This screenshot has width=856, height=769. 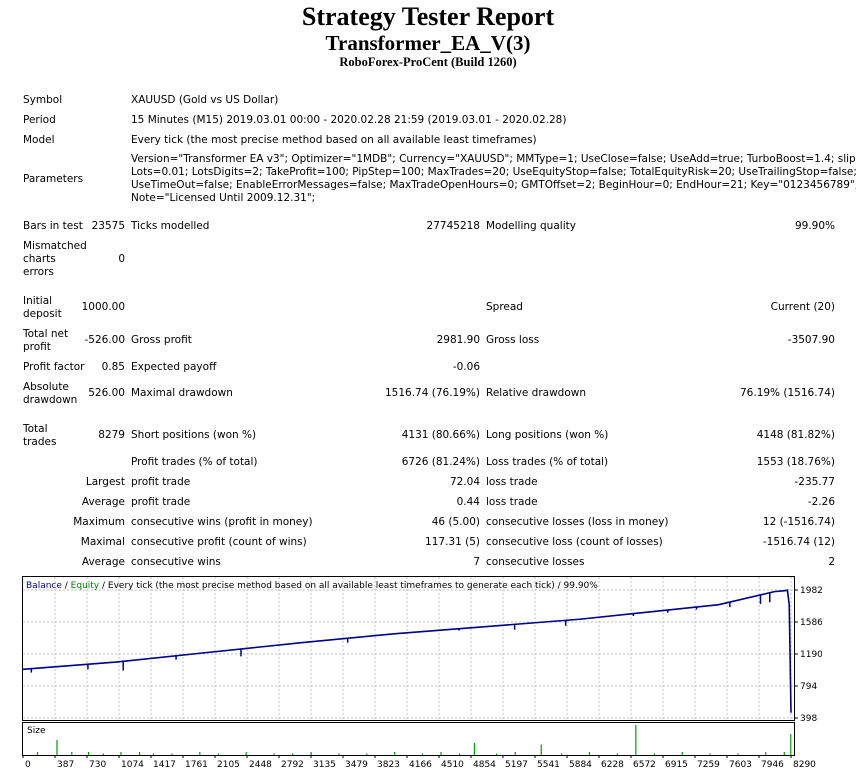 What do you see at coordinates (223, 198) in the screenshot?
I see `parameters-line-4: Note="Licensed Until 2009.12.31";` at bounding box center [223, 198].